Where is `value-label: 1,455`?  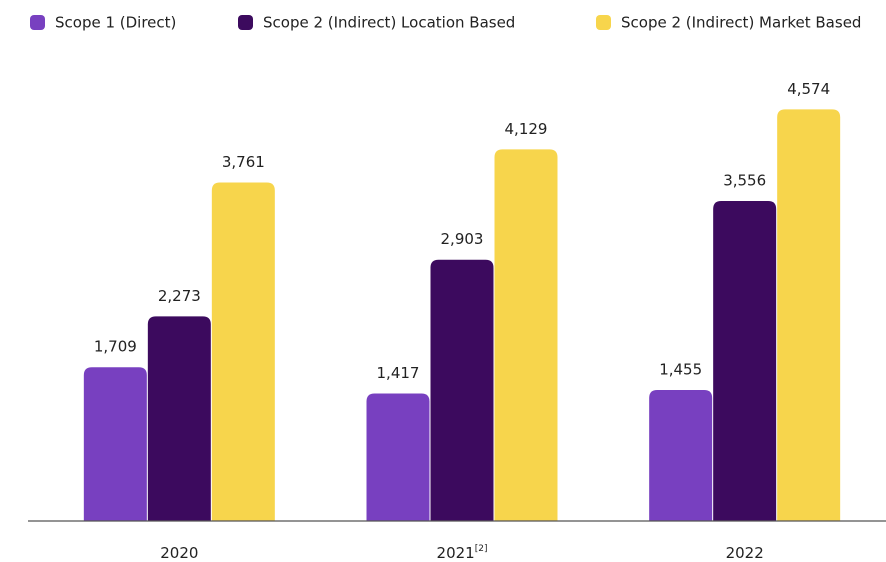
value-label: 1,455 is located at coordinates (680, 370).